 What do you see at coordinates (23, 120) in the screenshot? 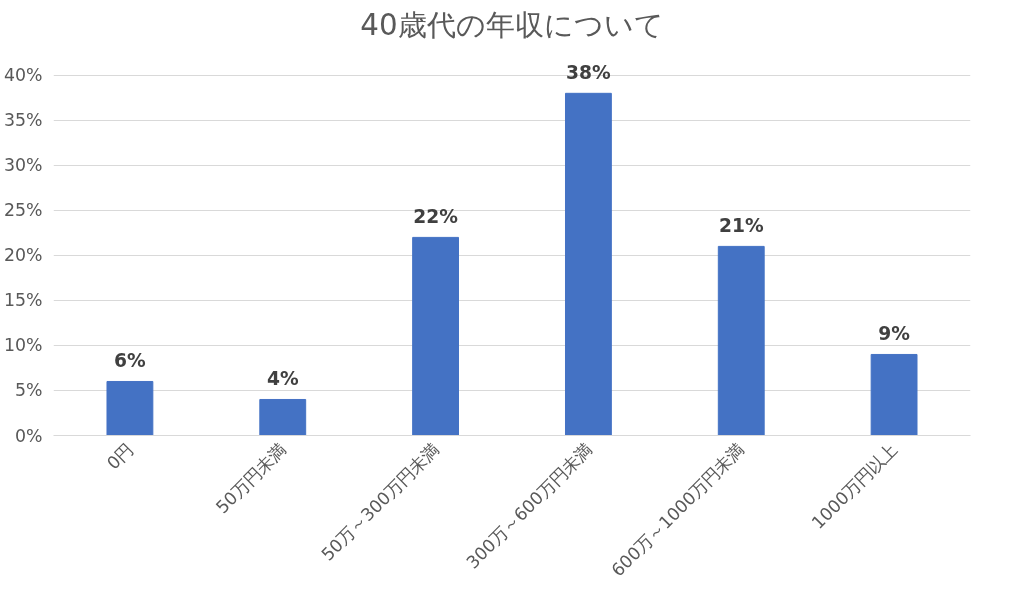
I see `y-tick-label: 35%` at bounding box center [23, 120].